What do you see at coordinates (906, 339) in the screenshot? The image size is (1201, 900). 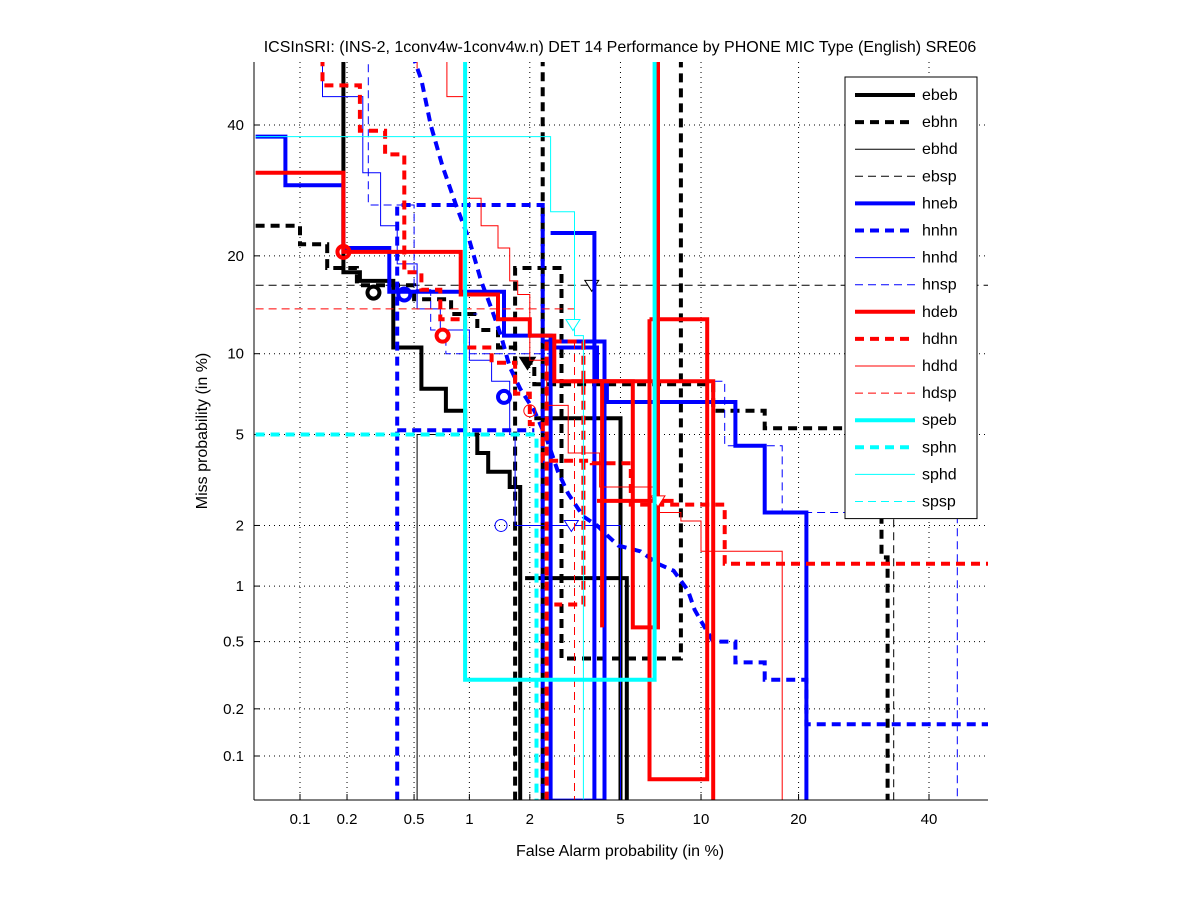 I see `legend-item-hdhn: hdhn` at bounding box center [906, 339].